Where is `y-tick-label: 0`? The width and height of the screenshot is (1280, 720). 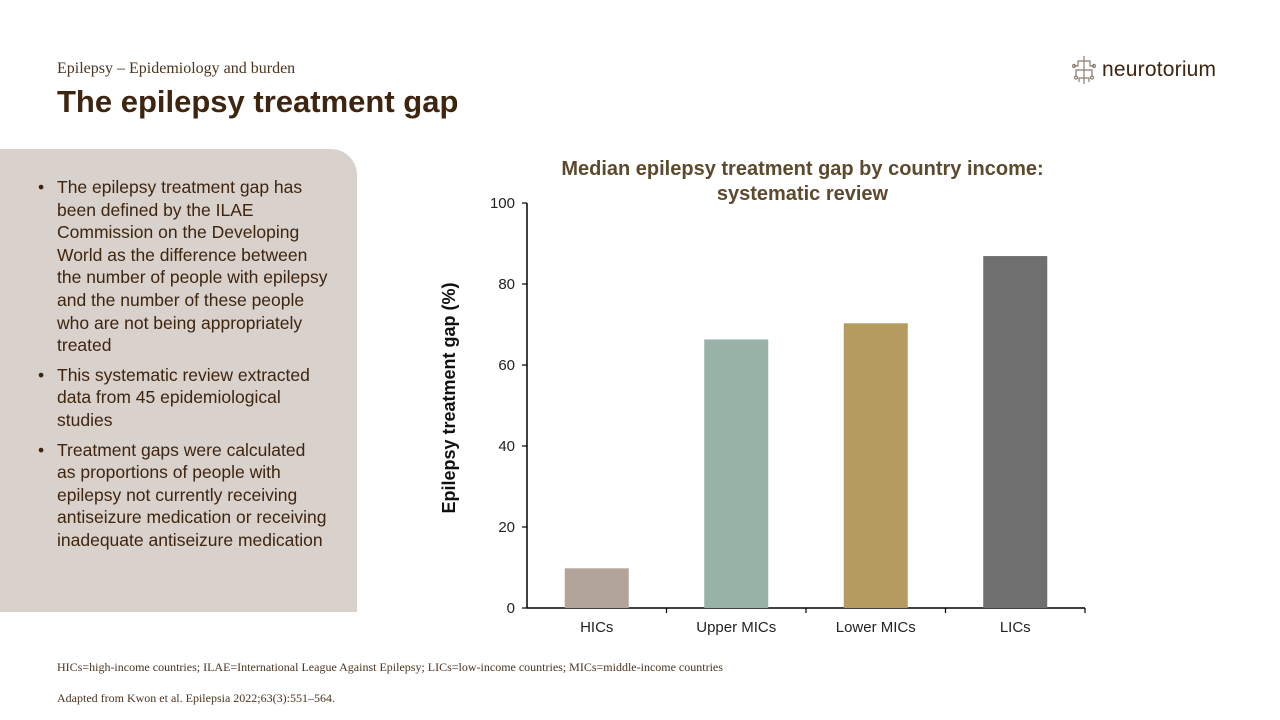
y-tick-label: 0 is located at coordinates (511, 608).